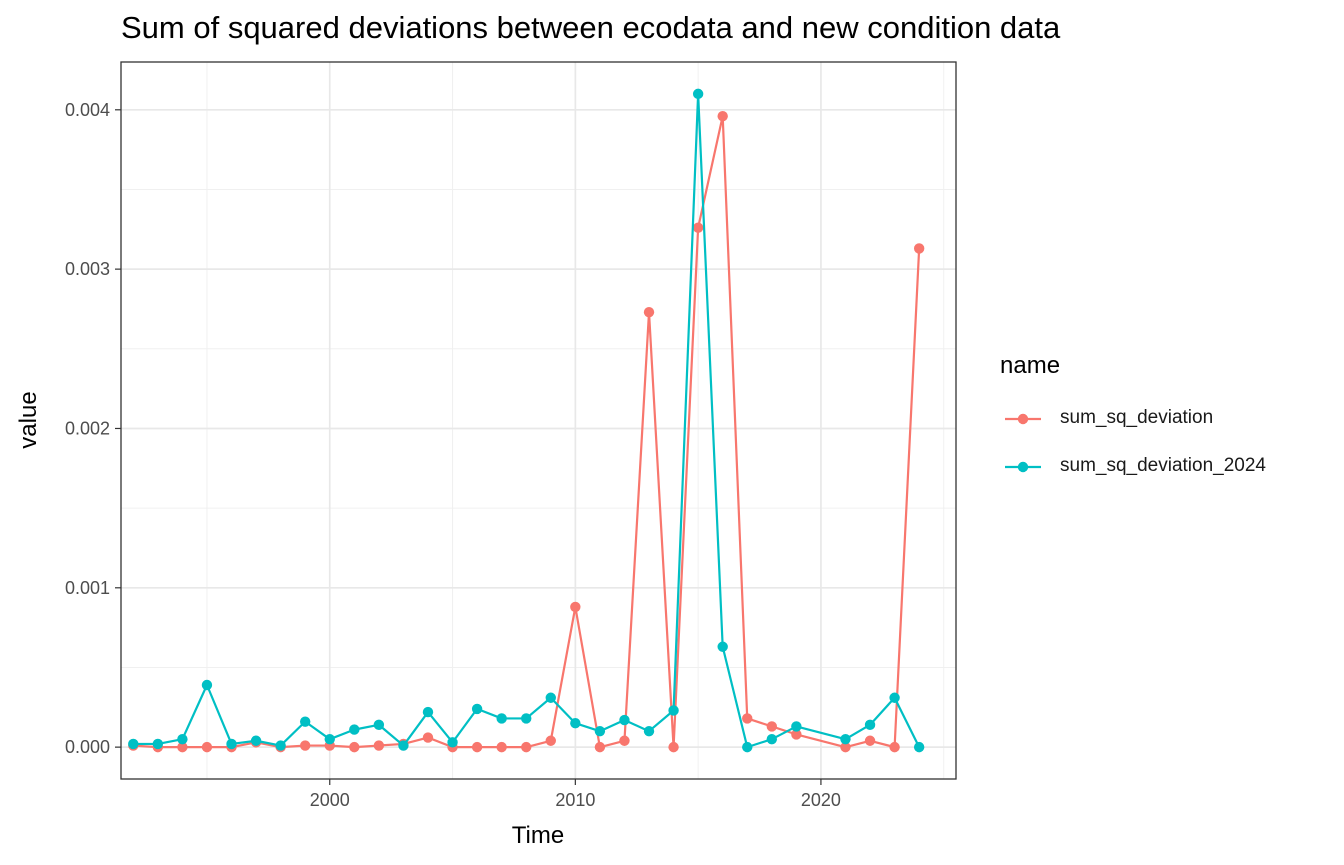  I want to click on x-axis: 2000 2010 2020, so click(575, 794).